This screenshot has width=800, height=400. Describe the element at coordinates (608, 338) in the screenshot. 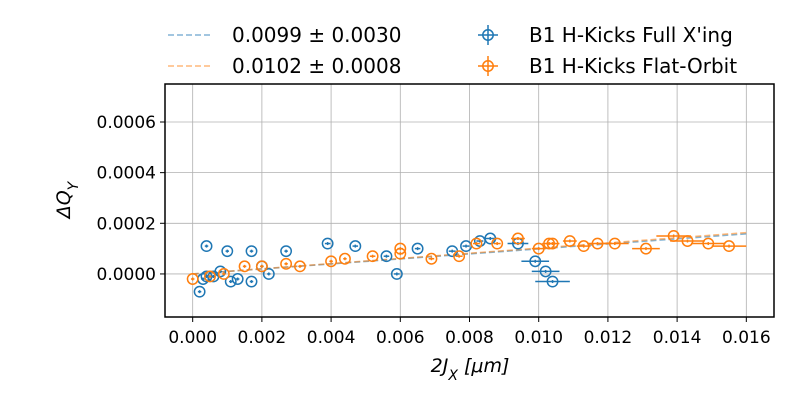

I see `x-tick-label: 0.012` at that location.